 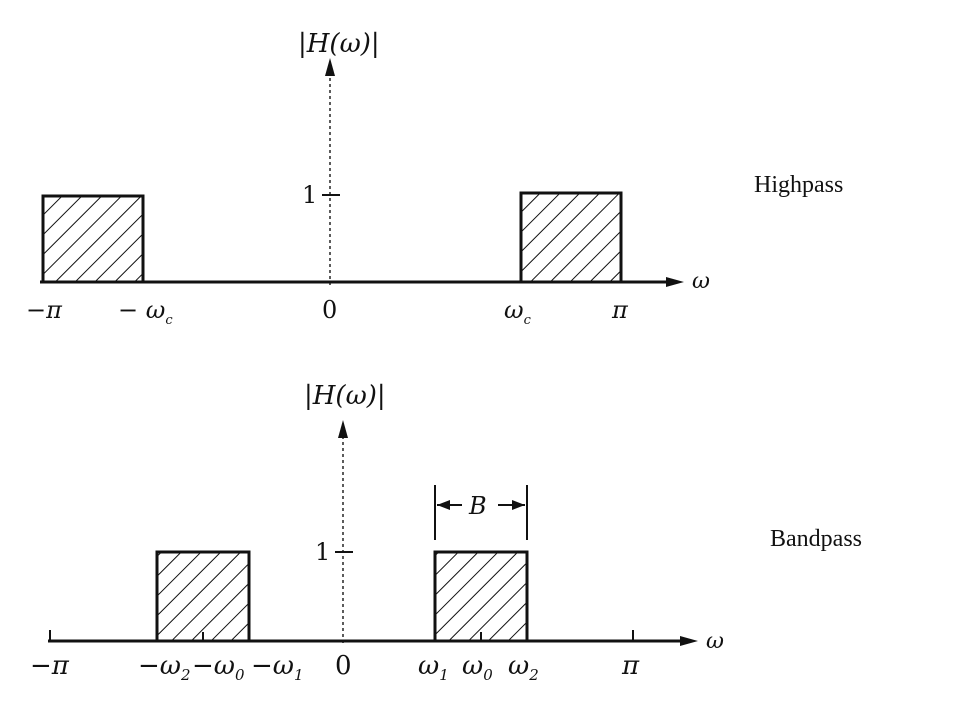 I want to click on bandpass-tick-omega1-sub: 1, so click(x=444, y=675).